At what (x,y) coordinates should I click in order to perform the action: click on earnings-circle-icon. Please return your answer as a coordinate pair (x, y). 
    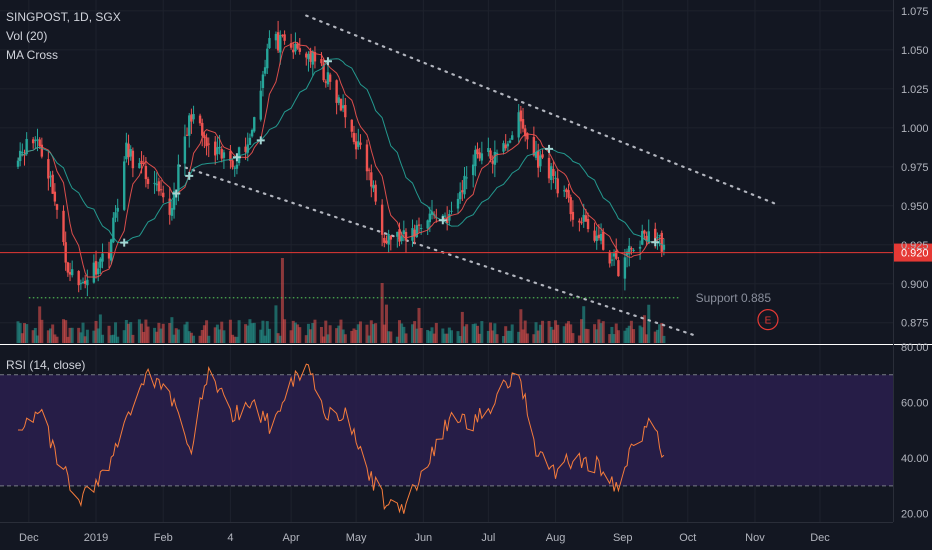
    Looking at the image, I should click on (768, 320).